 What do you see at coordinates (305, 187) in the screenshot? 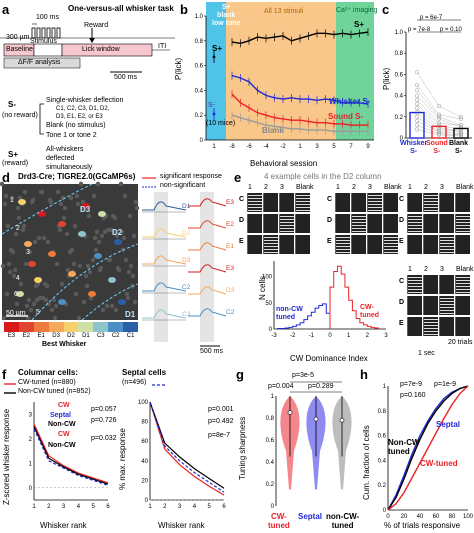
I see `e-col-label: Blank` at bounding box center [305, 187].